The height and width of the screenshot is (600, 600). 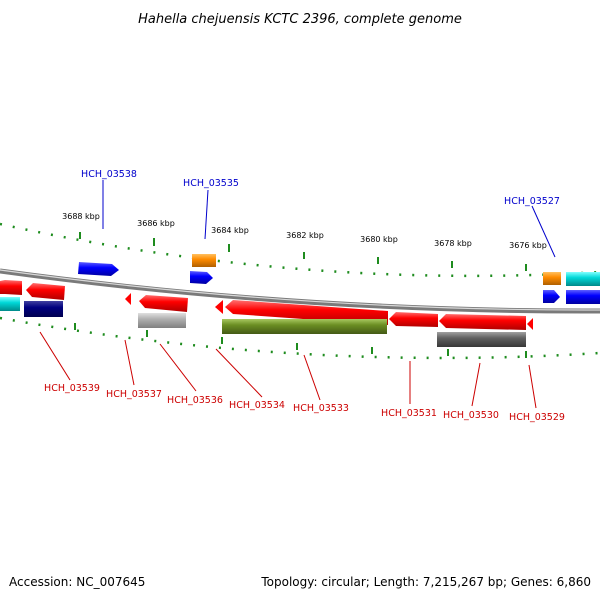 What do you see at coordinates (72, 388) in the screenshot?
I see `gene-label: HCH_03539` at bounding box center [72, 388].